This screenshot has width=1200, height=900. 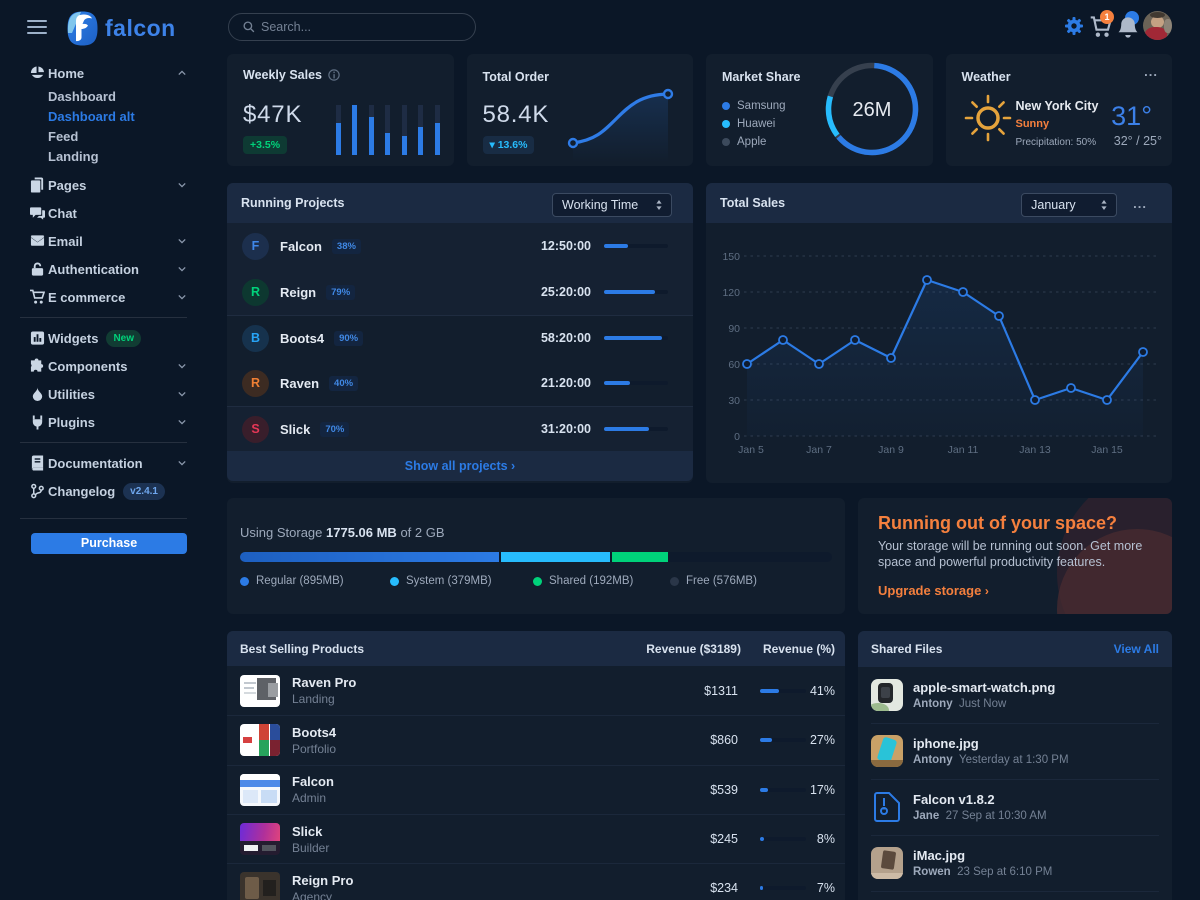 I want to click on svg-text: 60, so click(x=734, y=365).